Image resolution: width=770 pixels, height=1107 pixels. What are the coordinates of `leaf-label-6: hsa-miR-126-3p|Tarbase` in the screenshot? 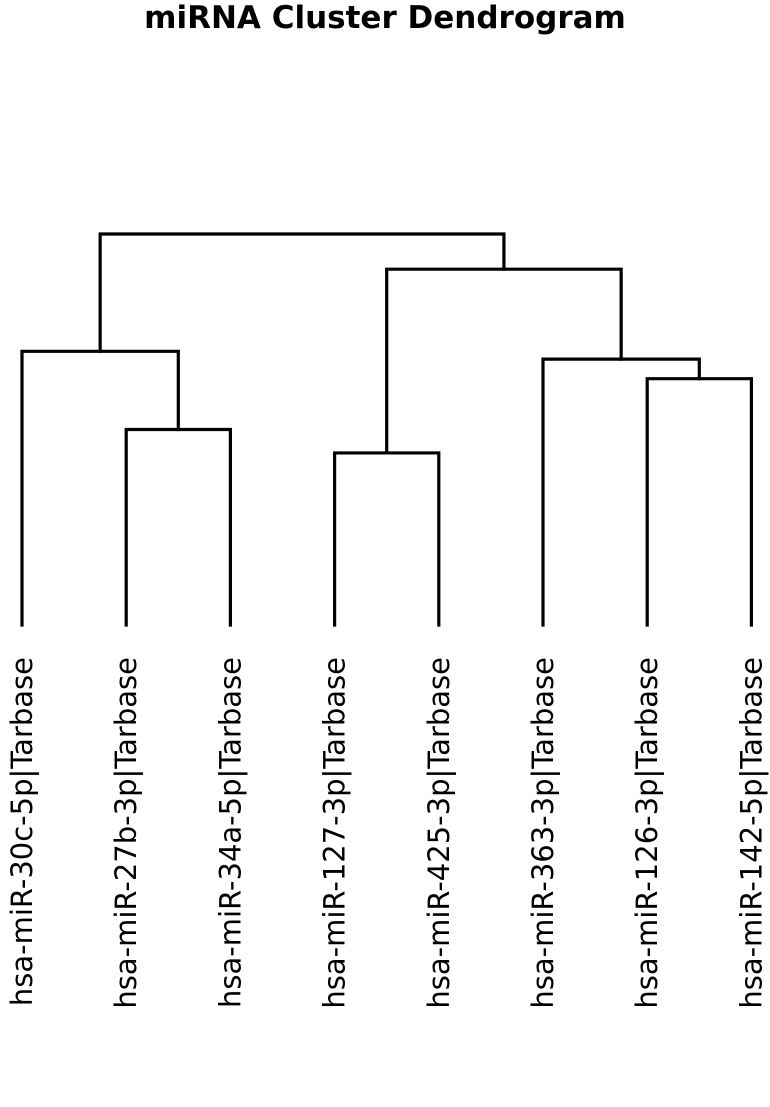 It's located at (647, 833).